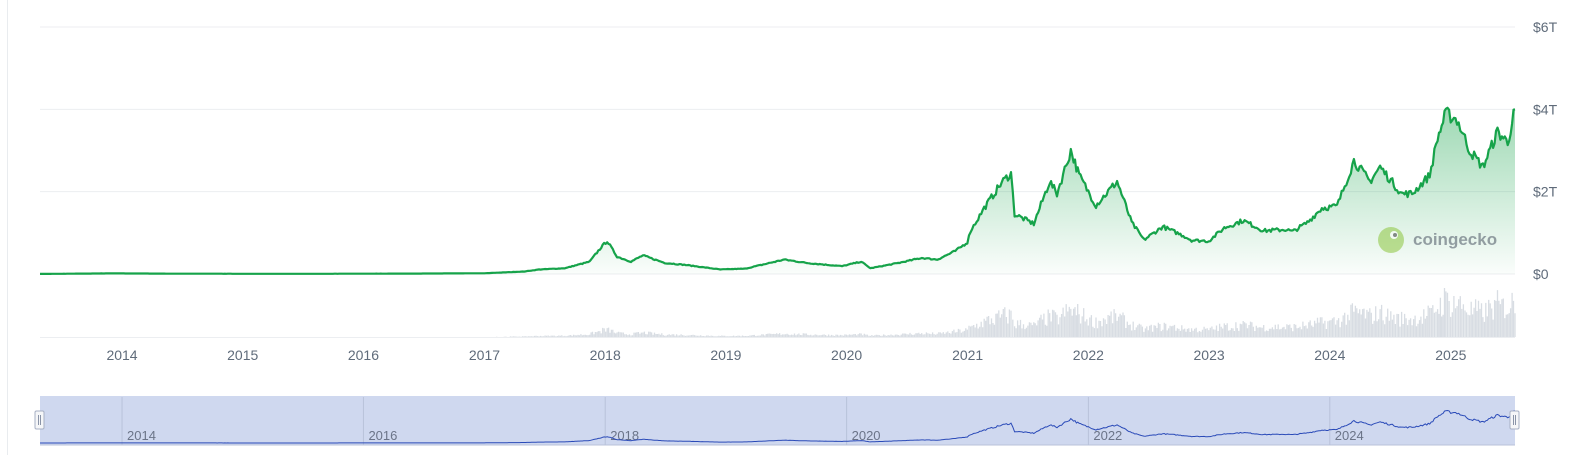  I want to click on y-tick-label: $4T, so click(1545, 109).